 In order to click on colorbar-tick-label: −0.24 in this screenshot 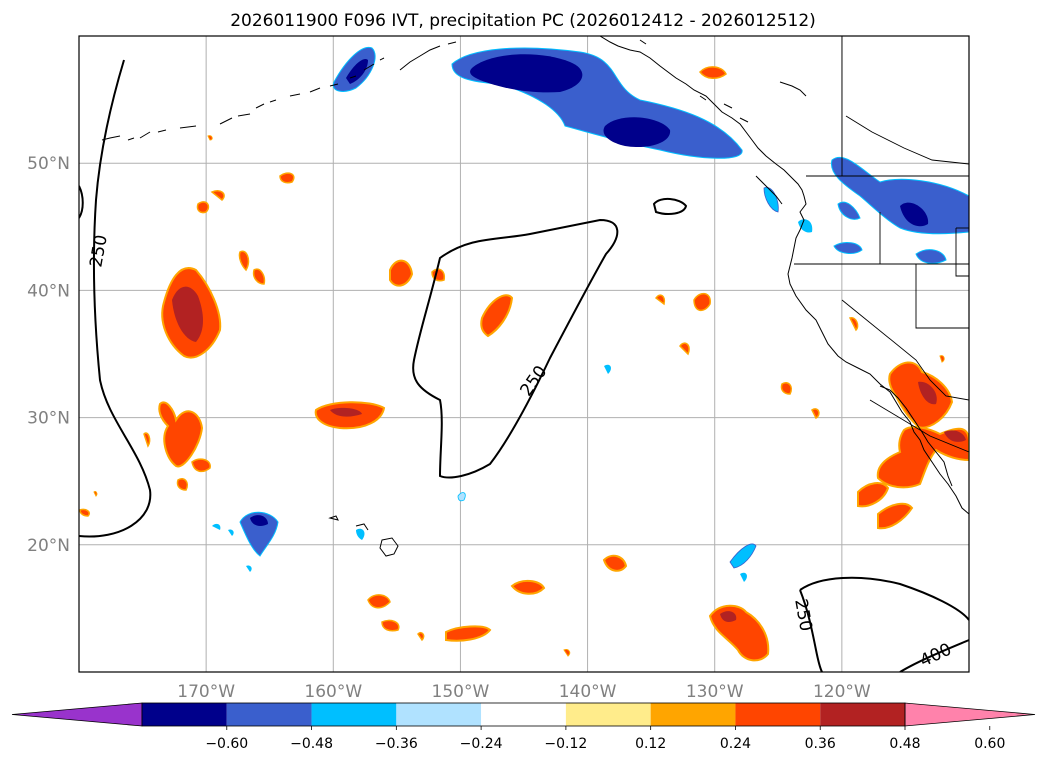, I will do `click(481, 744)`.